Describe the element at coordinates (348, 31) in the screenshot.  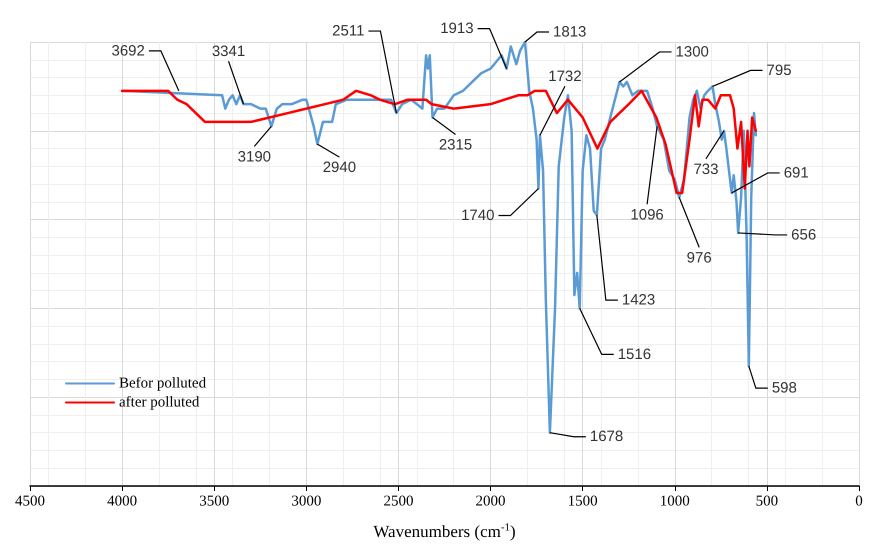
I see `annotation: 2511` at that location.